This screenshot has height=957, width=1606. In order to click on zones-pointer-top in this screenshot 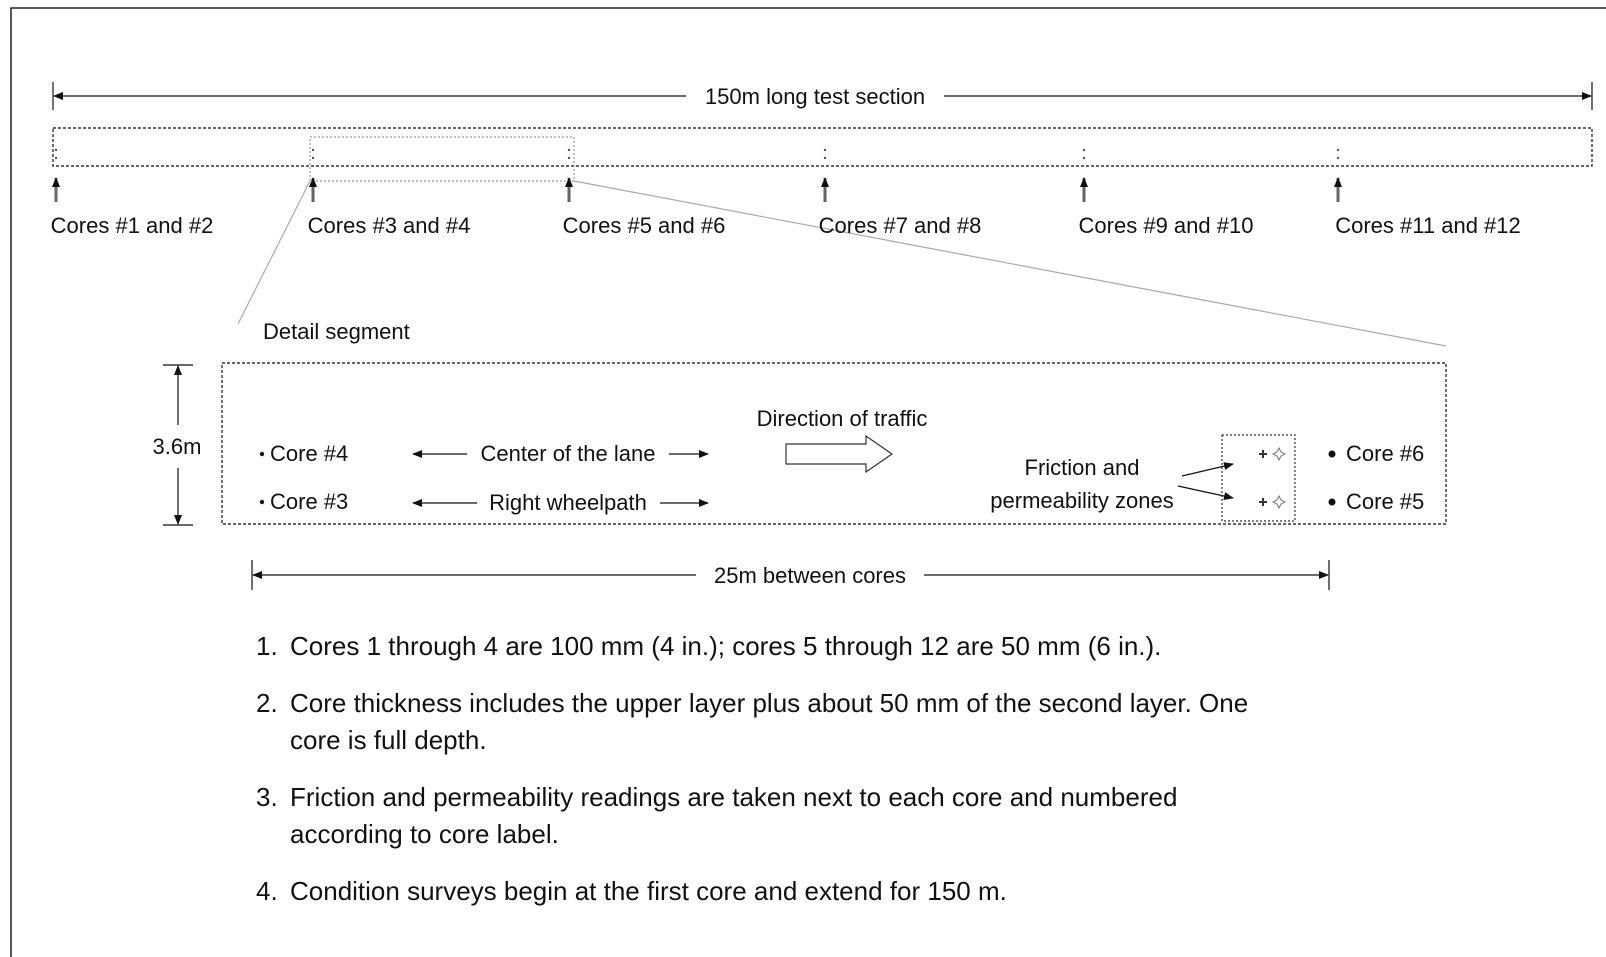, I will do `click(1207, 469)`.